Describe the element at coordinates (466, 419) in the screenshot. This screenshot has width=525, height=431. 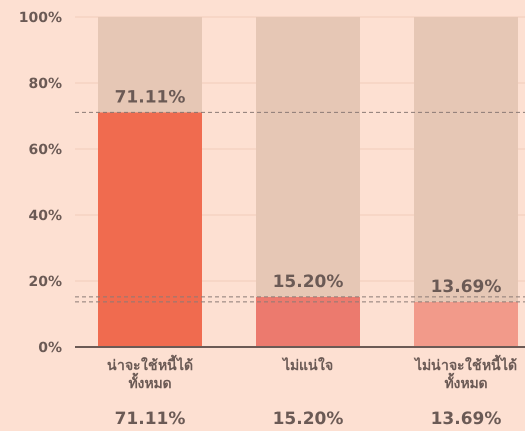
I see `data-label: 13.69%` at that location.